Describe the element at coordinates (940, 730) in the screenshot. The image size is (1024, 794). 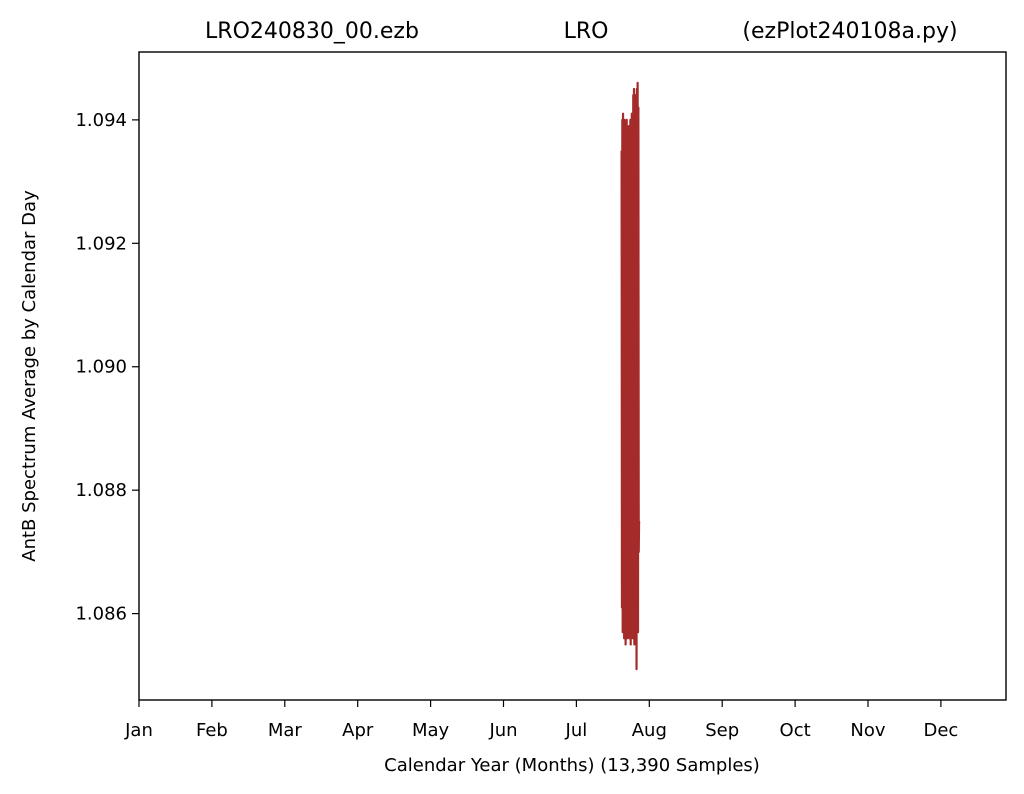
I see `x-tick-label: Dec` at that location.